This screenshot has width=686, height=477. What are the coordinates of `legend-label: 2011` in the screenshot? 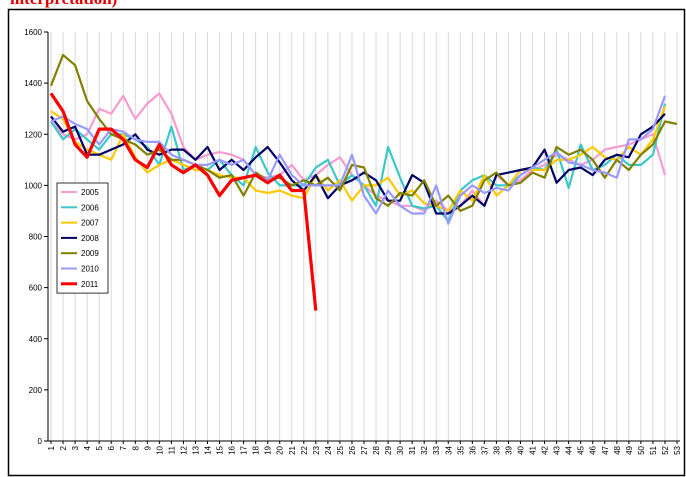 It's located at (90, 284).